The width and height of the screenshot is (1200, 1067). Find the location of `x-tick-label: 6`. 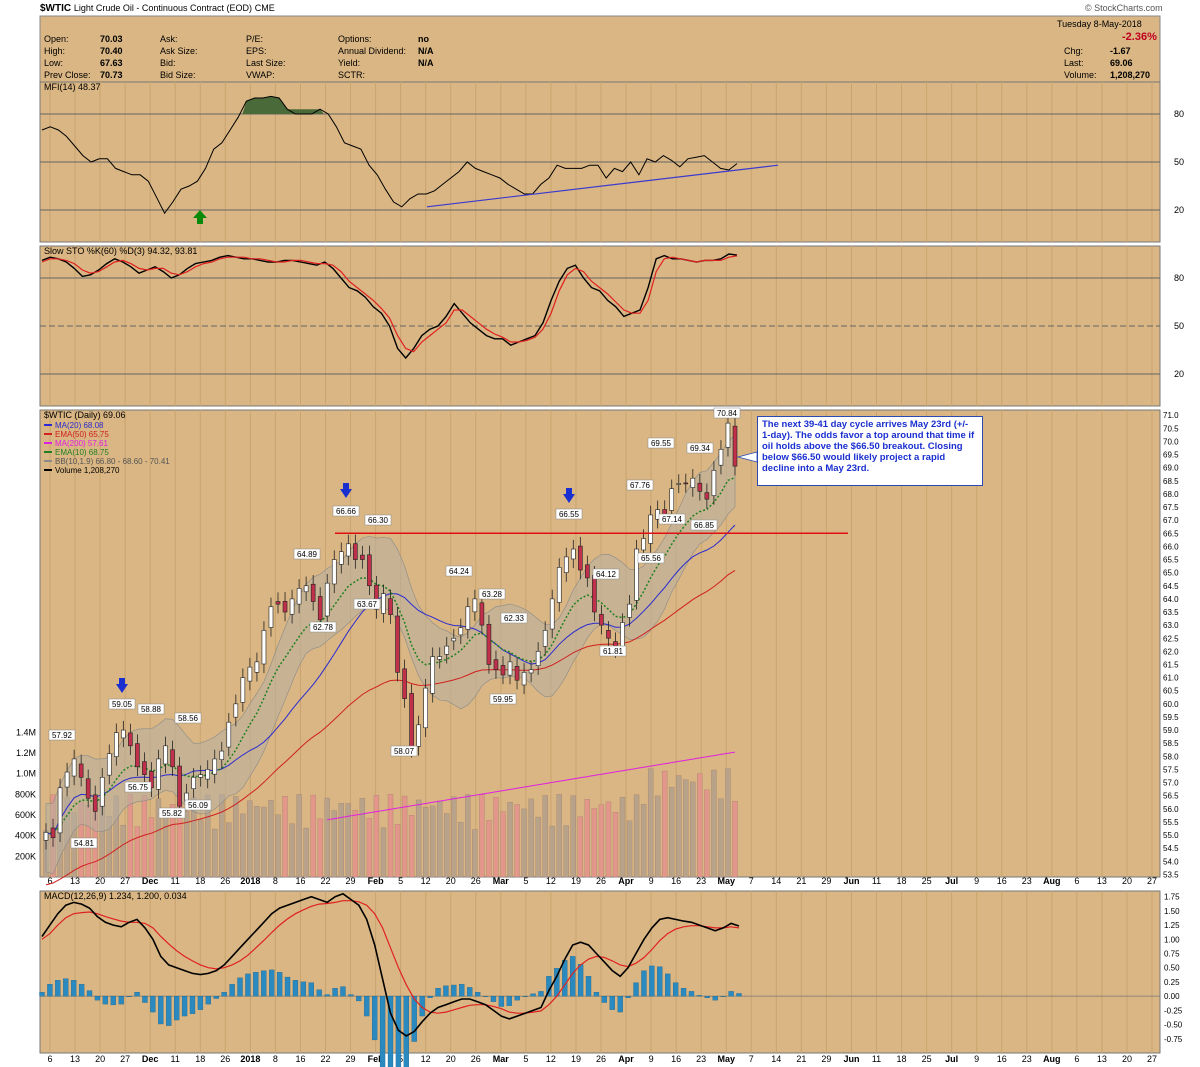

x-tick-label: 6 is located at coordinates (1076, 1059).